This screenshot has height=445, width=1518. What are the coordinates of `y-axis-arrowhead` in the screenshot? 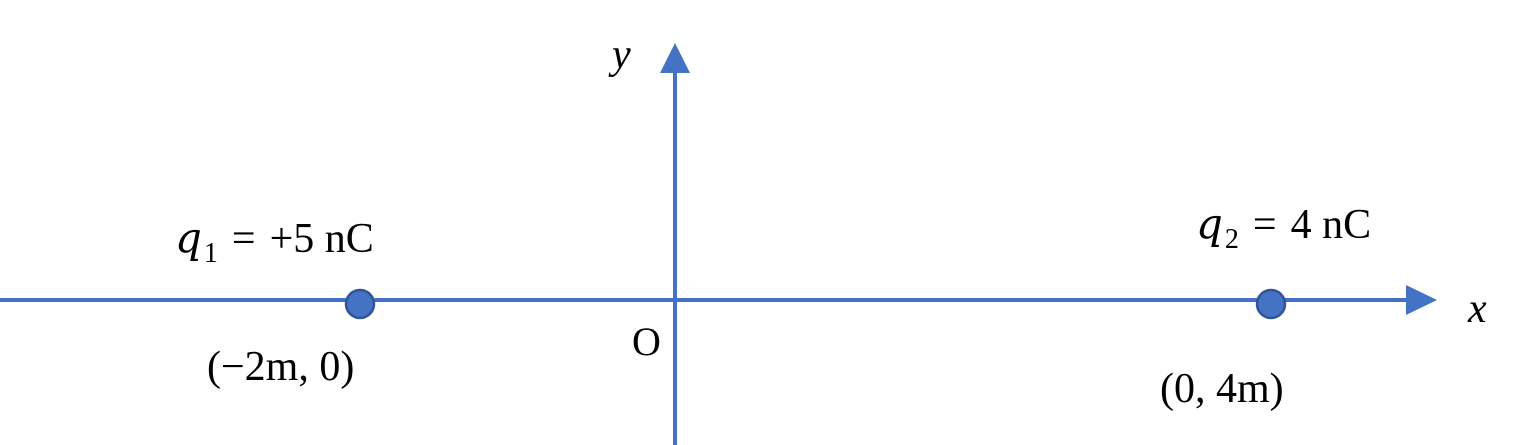 It's located at (675, 58).